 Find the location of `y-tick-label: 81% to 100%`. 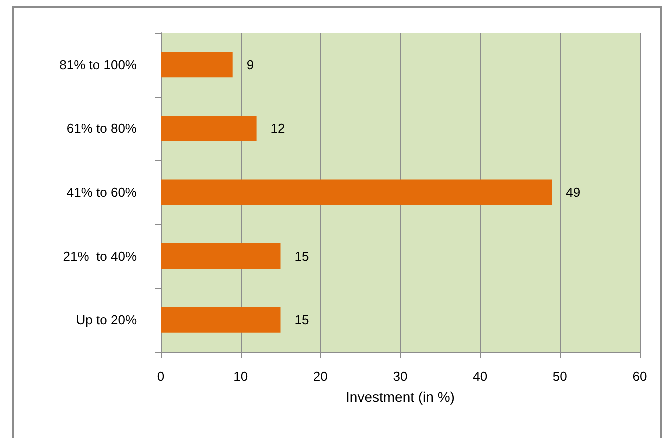

y-tick-label: 81% to 100% is located at coordinates (99, 64).